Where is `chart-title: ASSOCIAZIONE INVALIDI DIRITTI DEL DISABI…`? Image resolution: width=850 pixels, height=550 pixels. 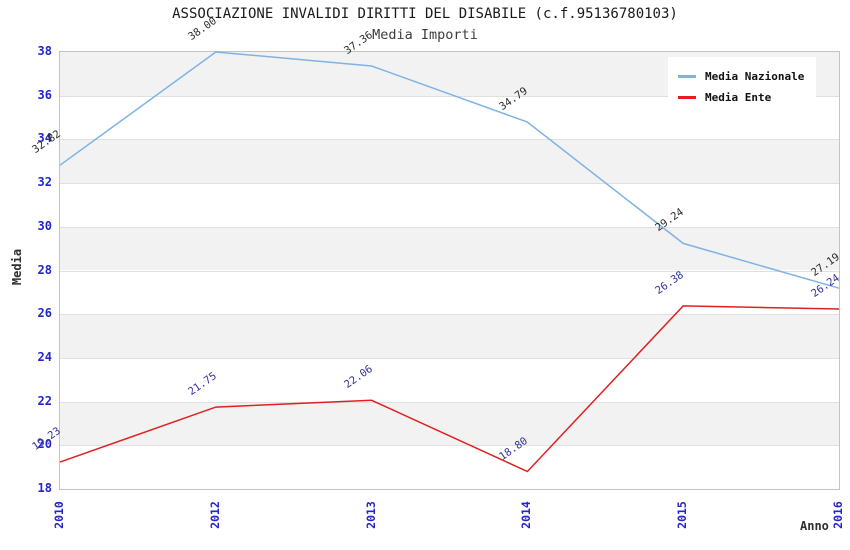 chart-title: ASSOCIAZIONE INVALIDI DIRITTI DEL DISABI… is located at coordinates (425, 14).